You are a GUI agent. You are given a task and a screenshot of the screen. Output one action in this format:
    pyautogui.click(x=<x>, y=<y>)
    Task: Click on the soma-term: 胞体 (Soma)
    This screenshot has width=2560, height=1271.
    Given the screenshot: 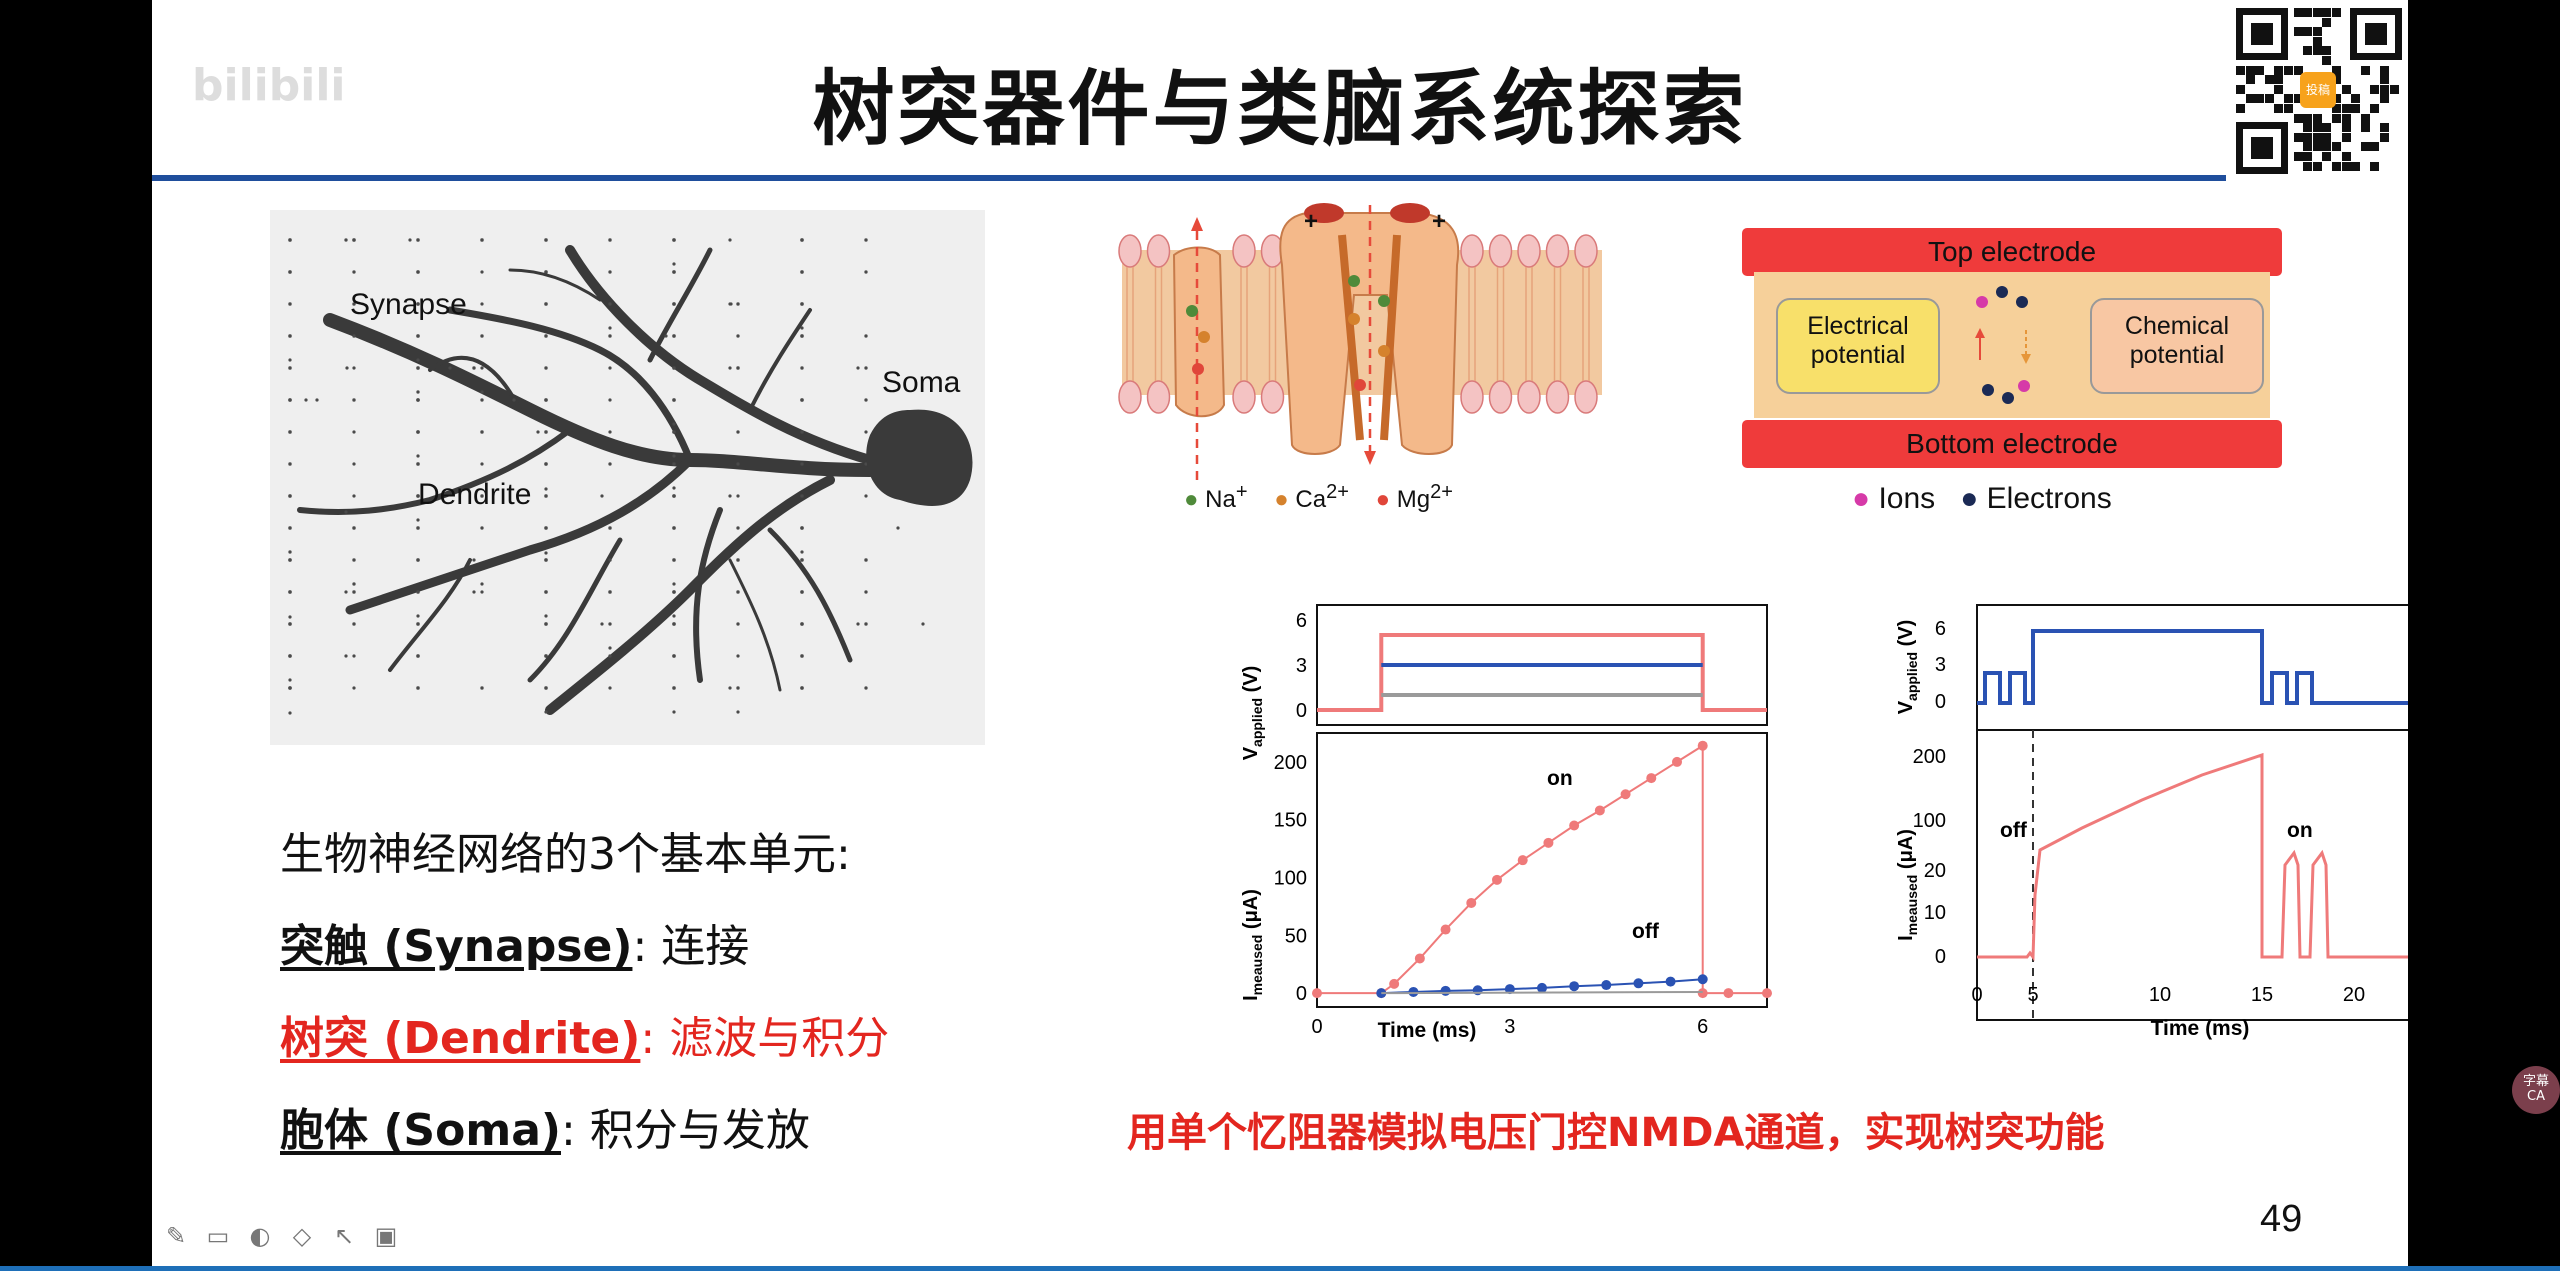 What is the action you would take?
    pyautogui.click(x=420, y=1130)
    